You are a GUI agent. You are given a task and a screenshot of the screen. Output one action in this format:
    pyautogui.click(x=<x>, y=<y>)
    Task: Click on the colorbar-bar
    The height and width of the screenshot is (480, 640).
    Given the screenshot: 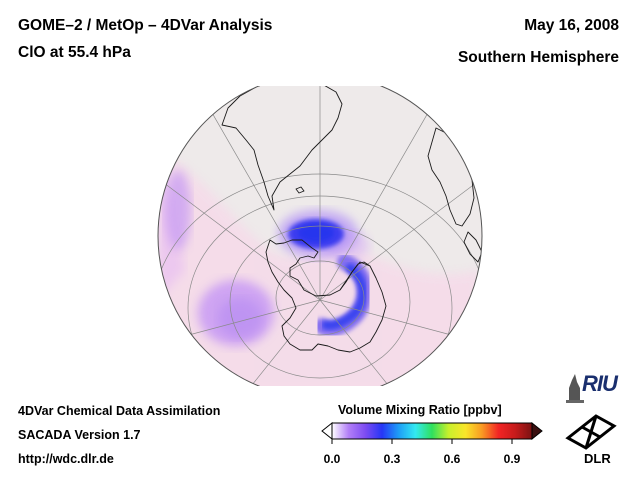 What is the action you would take?
    pyautogui.click(x=432, y=431)
    